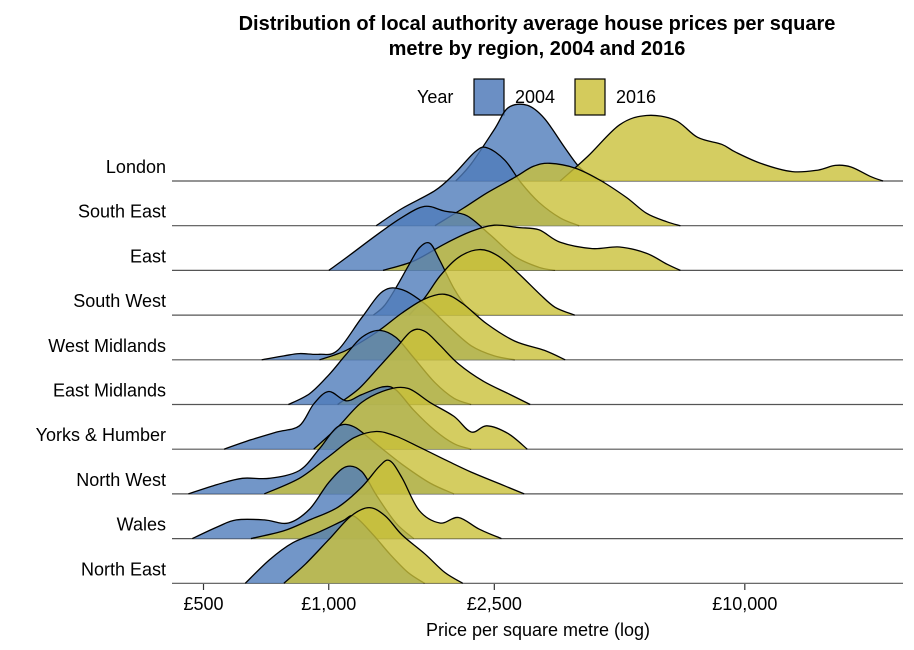 The width and height of the screenshot is (914, 650). I want to click on x-tick-label: £2,500, so click(494, 604).